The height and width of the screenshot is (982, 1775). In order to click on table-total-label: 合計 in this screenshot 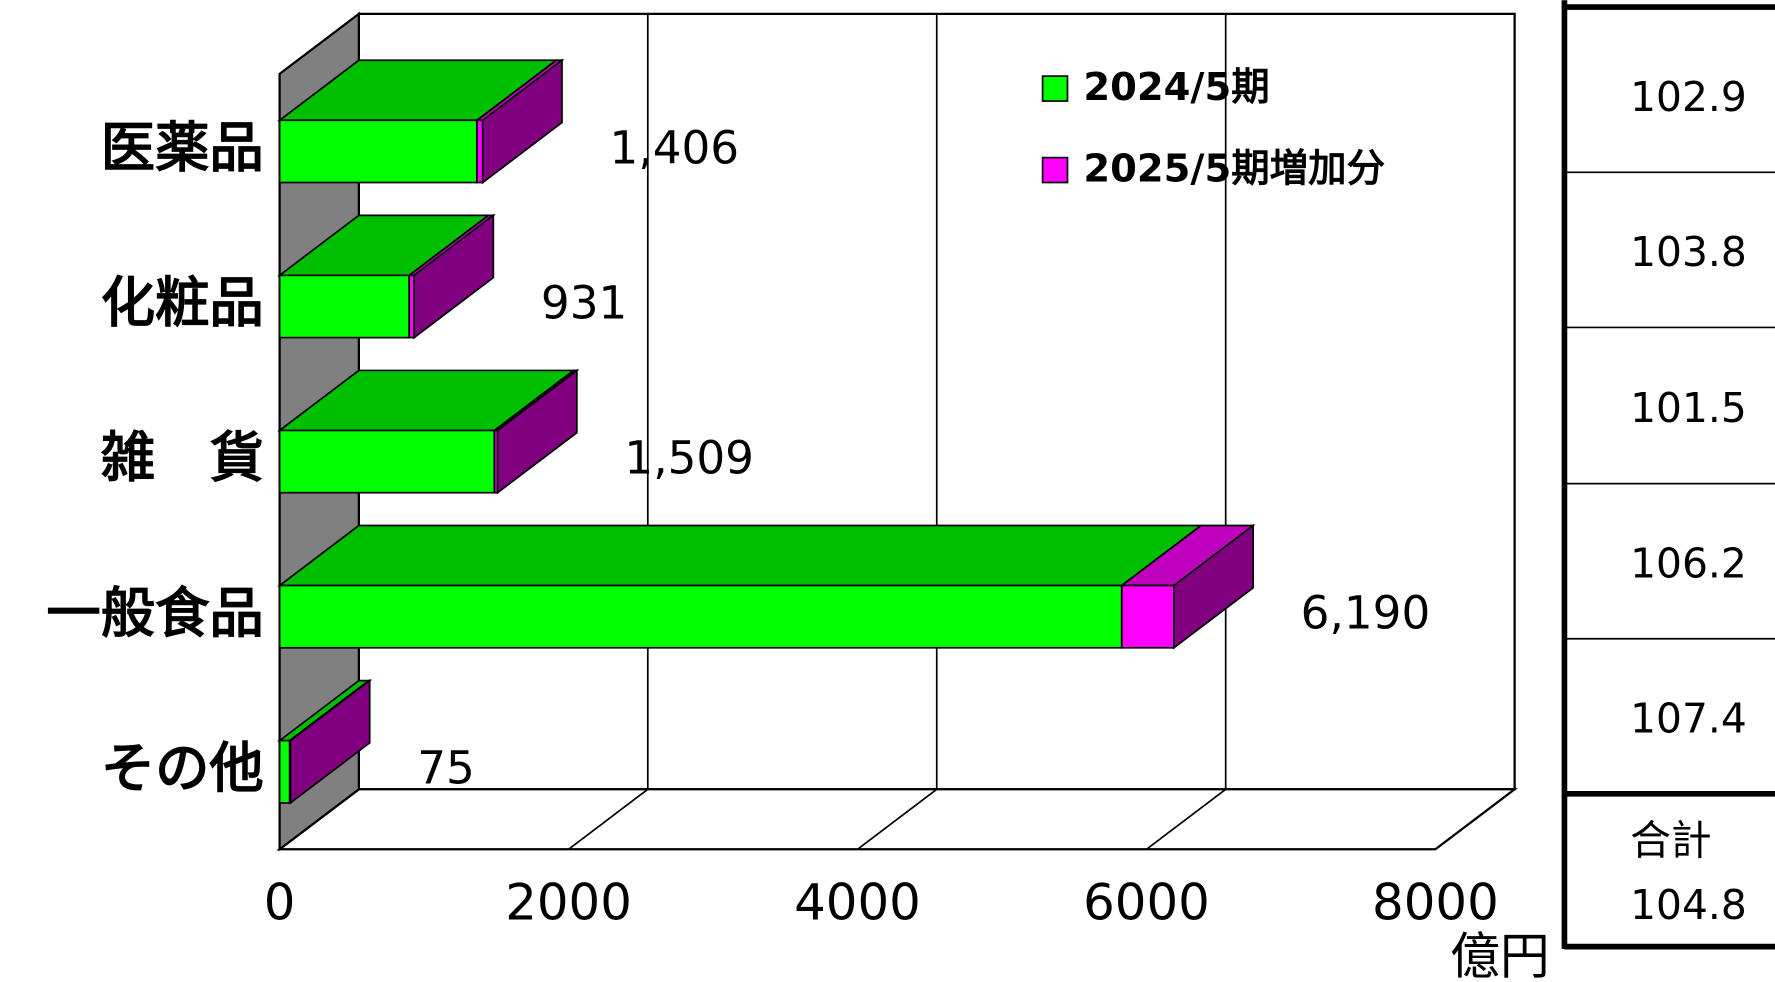, I will do `click(1671, 841)`.